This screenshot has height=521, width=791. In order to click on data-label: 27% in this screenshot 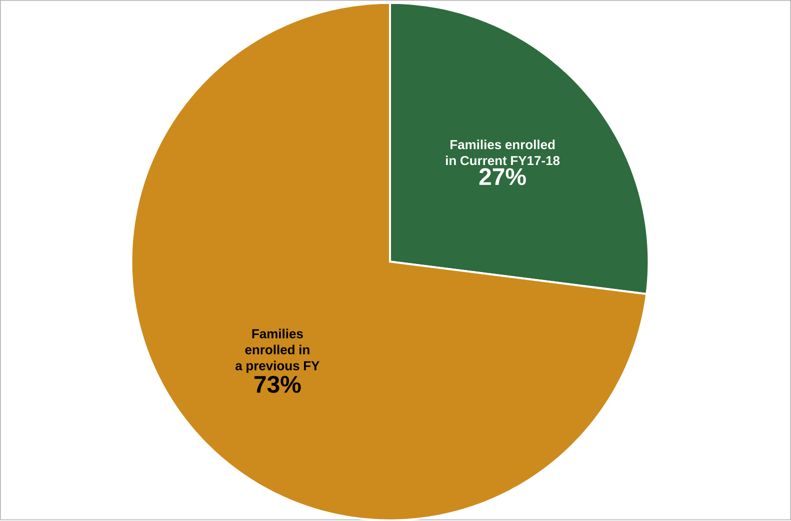, I will do `click(502, 176)`.